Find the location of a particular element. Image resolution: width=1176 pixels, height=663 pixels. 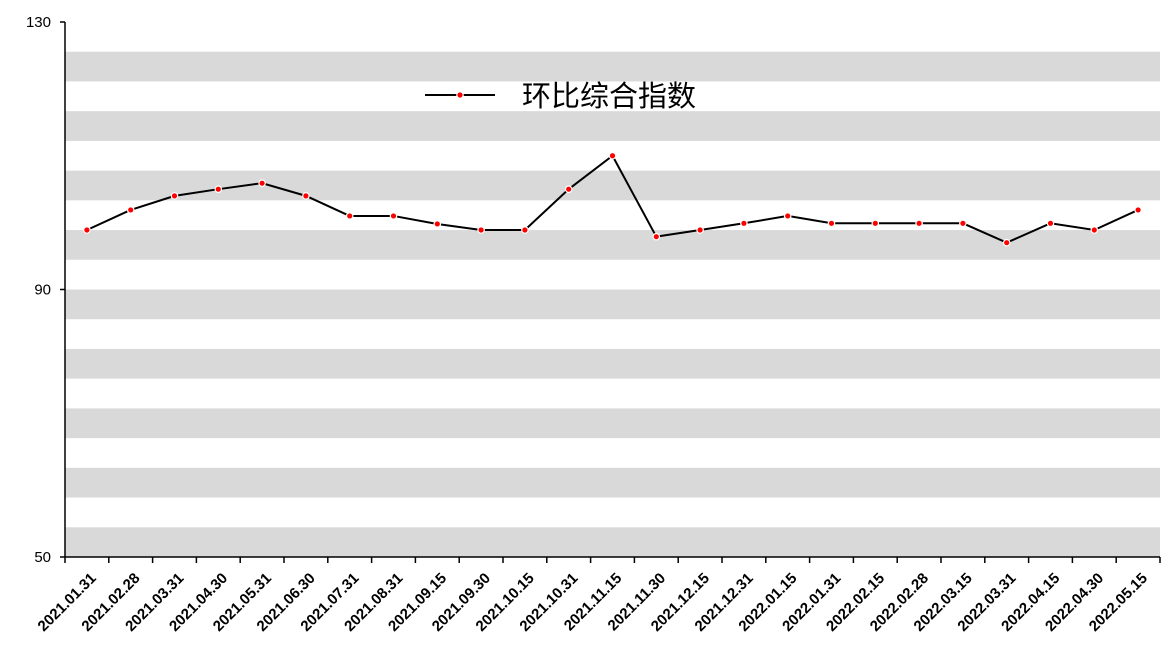

legend-marker is located at coordinates (460, 95).